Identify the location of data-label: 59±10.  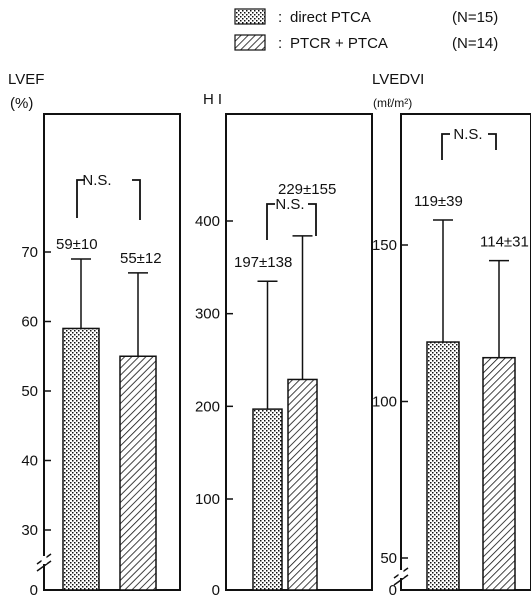
(77, 244).